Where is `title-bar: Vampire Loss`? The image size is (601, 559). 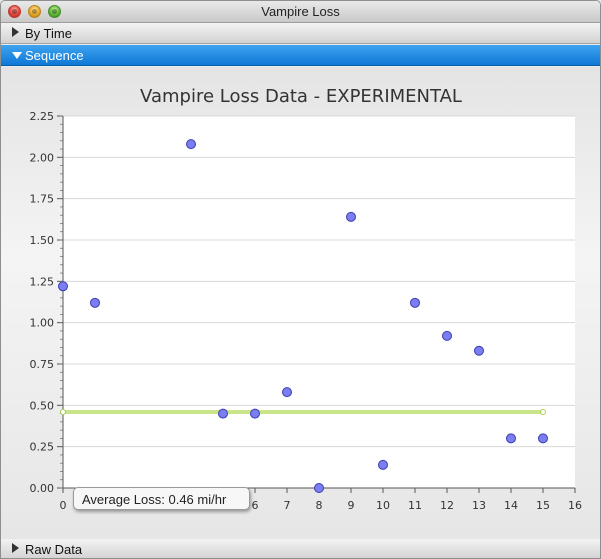 title-bar: Vampire Loss is located at coordinates (300, 12).